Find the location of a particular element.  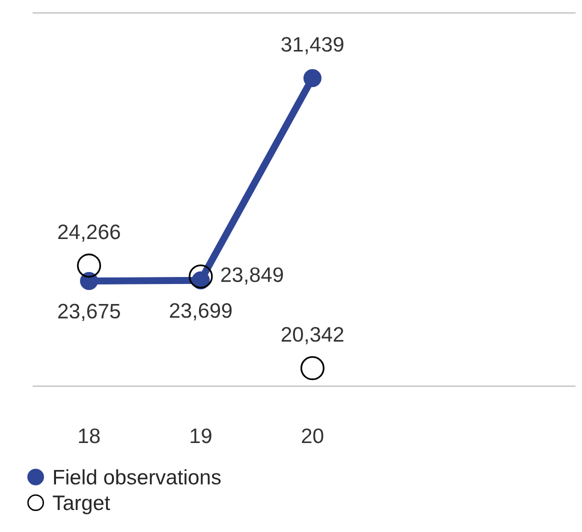

x-tick-label: 20 is located at coordinates (313, 436).